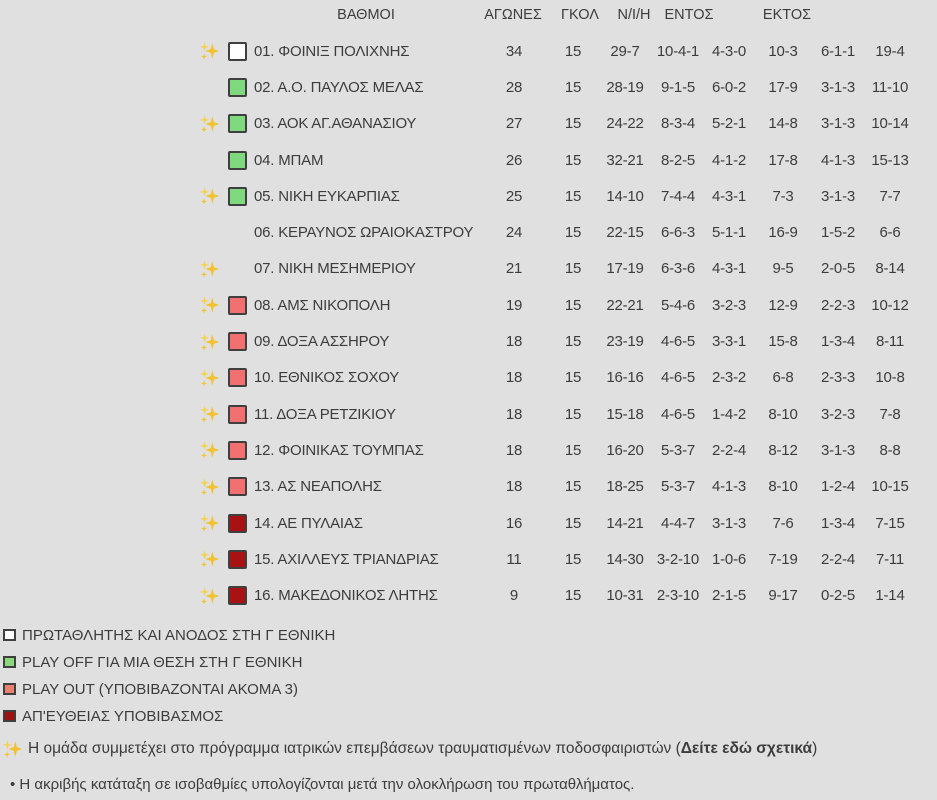  Describe the element at coordinates (468, 716) in the screenshot. I see `legend-relegation: ΑΠ'ΕΥΘΕΙΑΣ ΥΠΟΒΙΒΑΣΜΟΣ` at that location.